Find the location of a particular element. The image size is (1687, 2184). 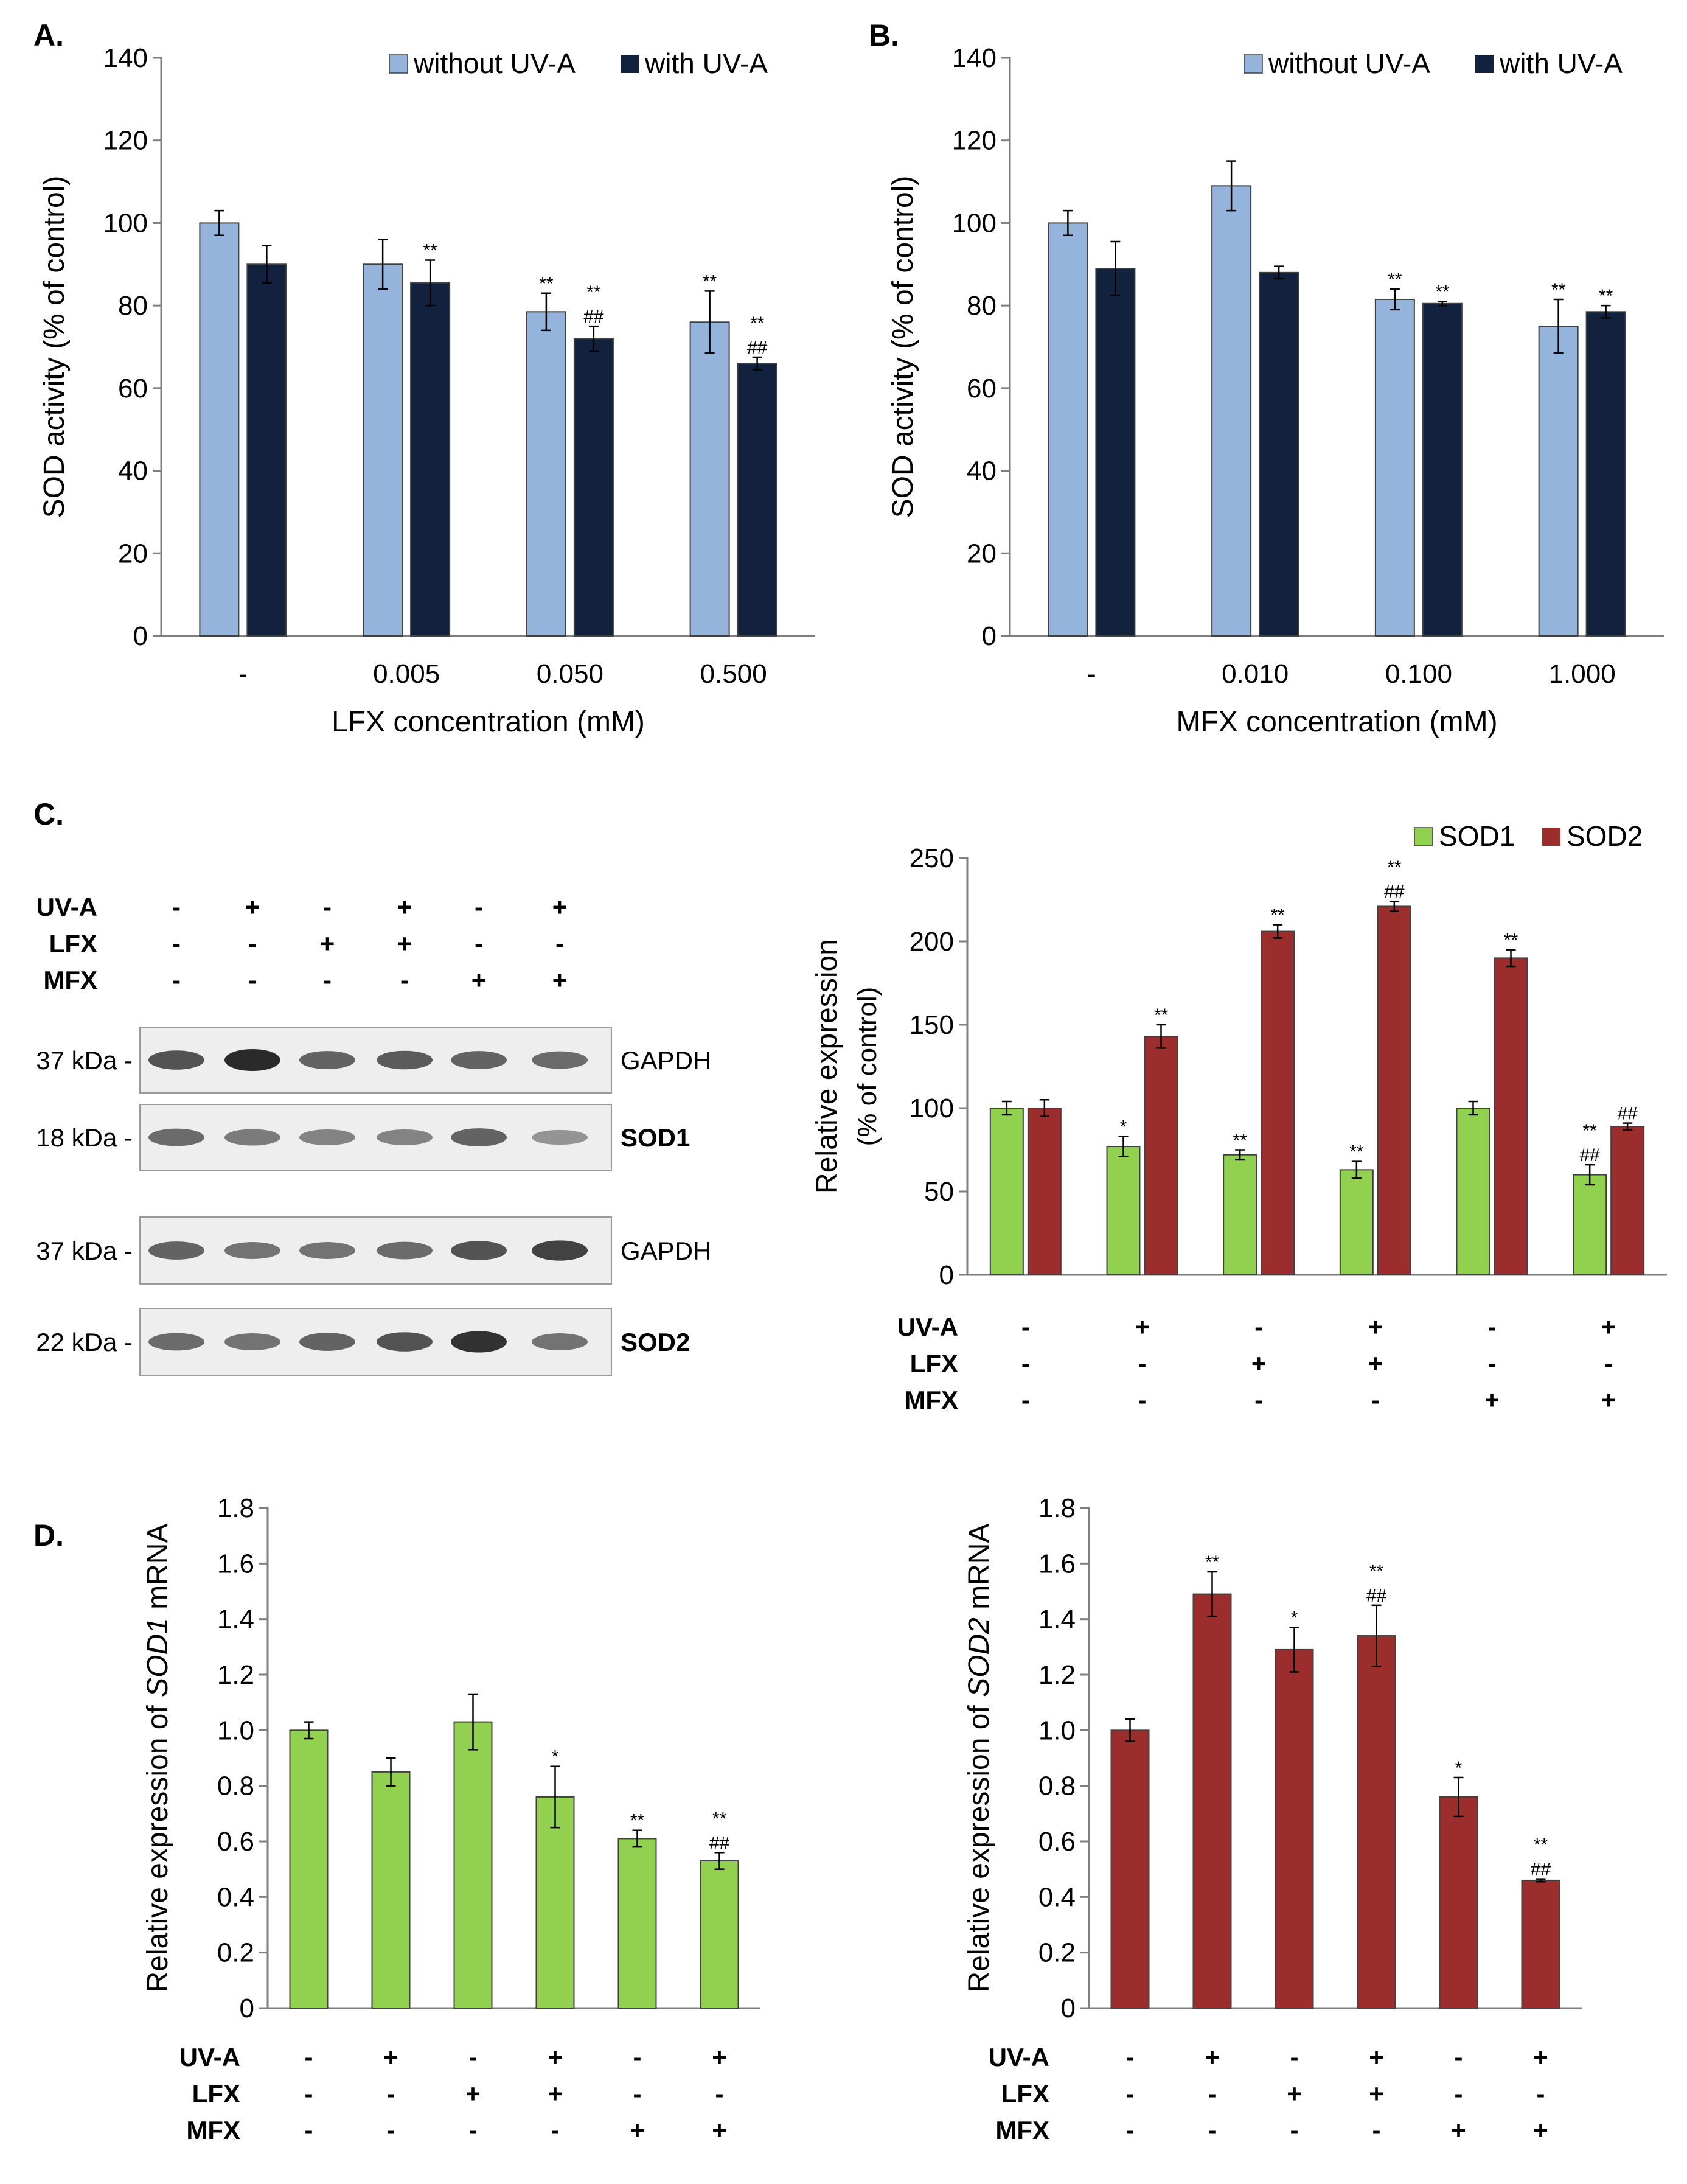

x-tick-label: 0.050 is located at coordinates (570, 674).